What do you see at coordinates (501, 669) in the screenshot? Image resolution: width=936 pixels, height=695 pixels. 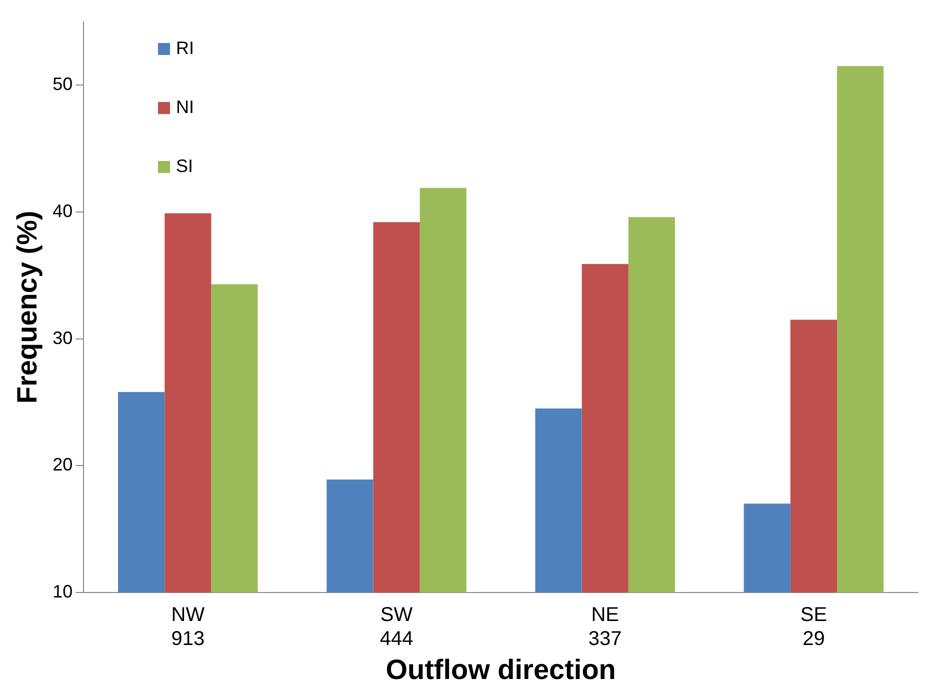 I see `x-axis-title: Outflow direction` at bounding box center [501, 669].